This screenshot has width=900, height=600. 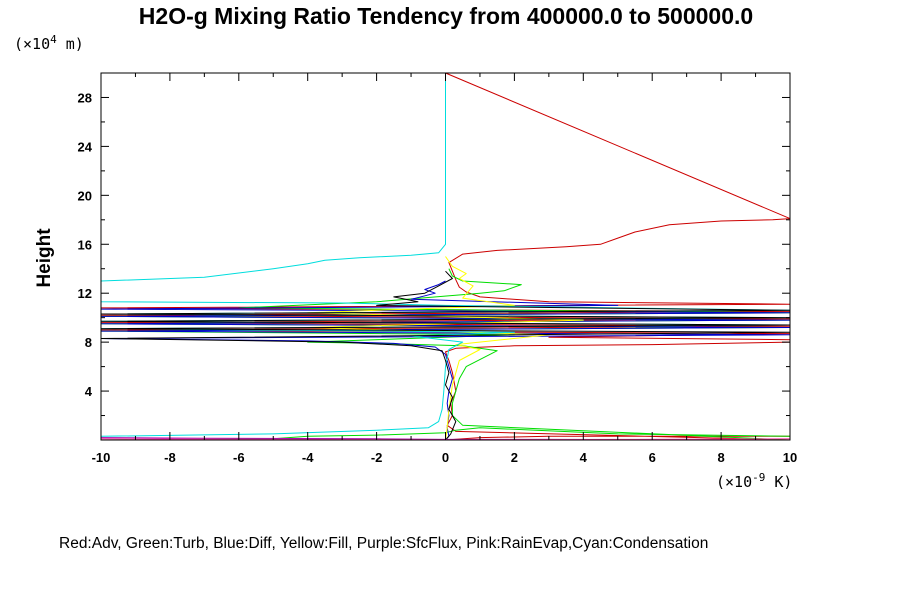 I want to click on x-tick-label: -10, so click(x=101, y=457).